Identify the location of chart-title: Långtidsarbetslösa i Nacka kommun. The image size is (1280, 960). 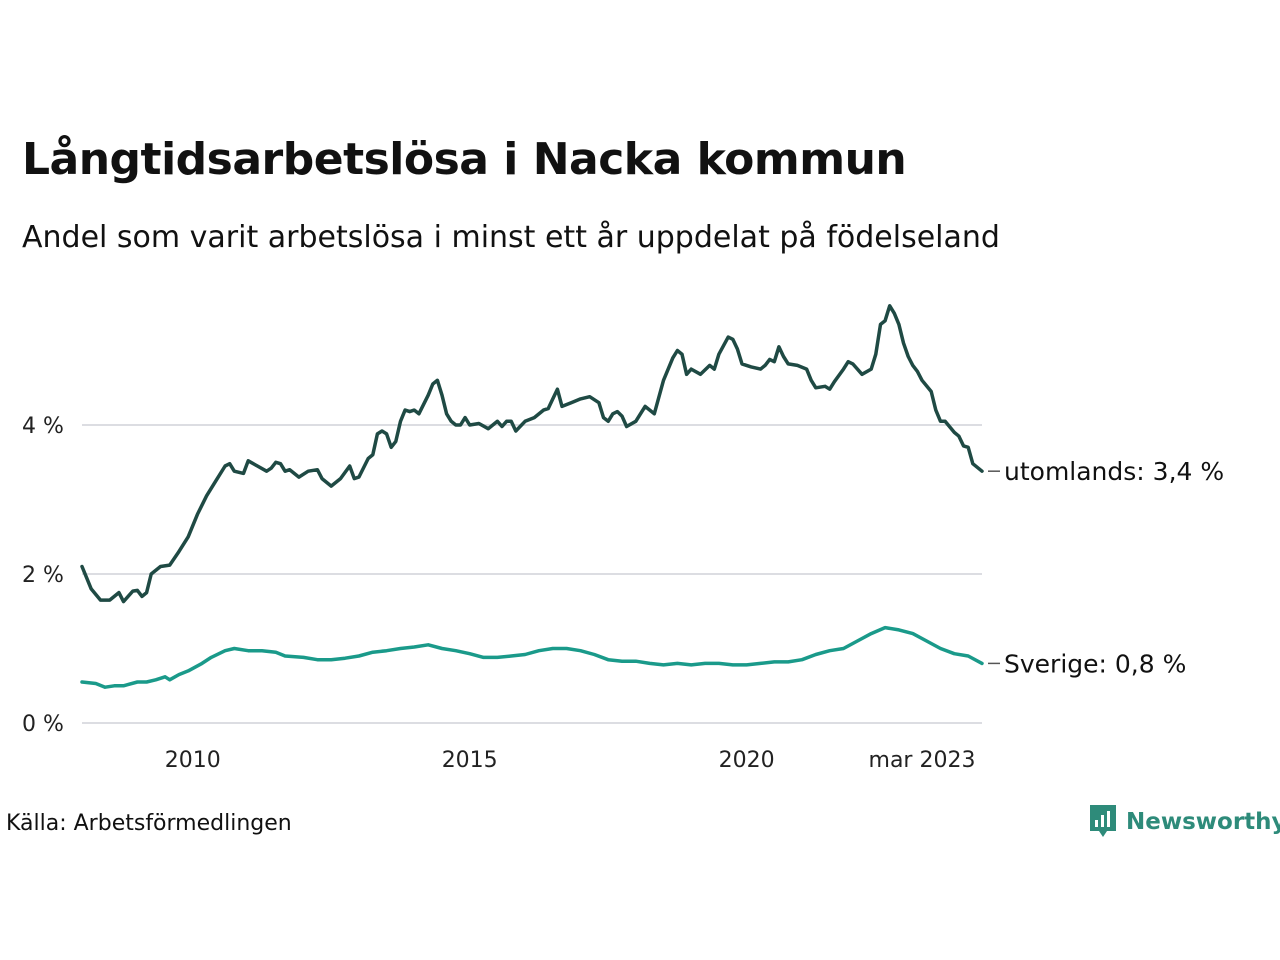
(464, 159).